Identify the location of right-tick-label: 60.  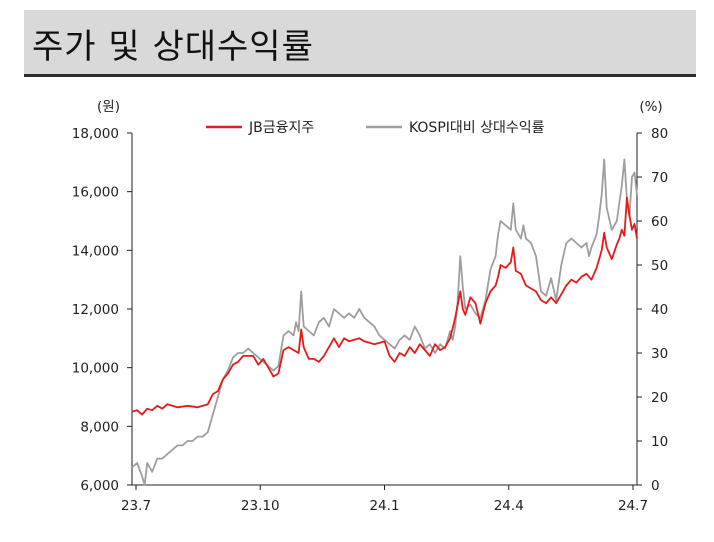
(659, 222).